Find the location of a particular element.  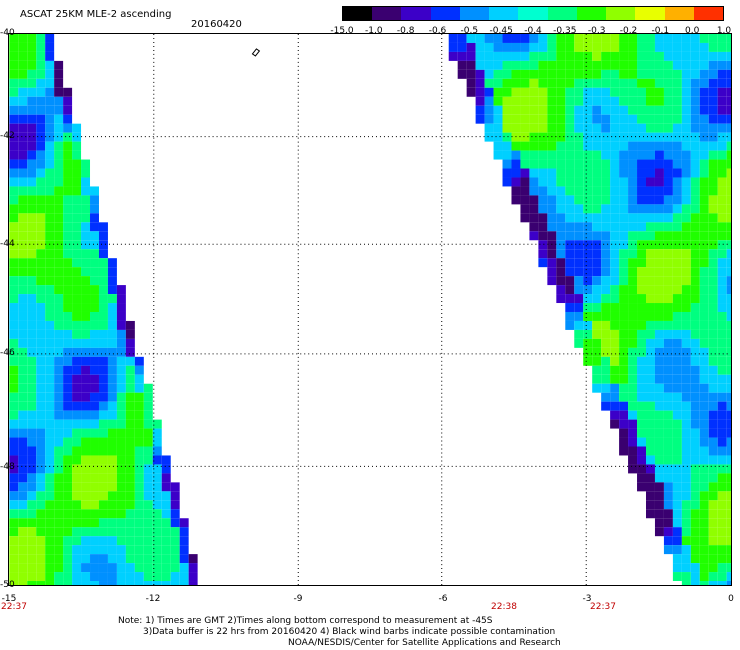

lon-label-0: 0 is located at coordinates (731, 599).